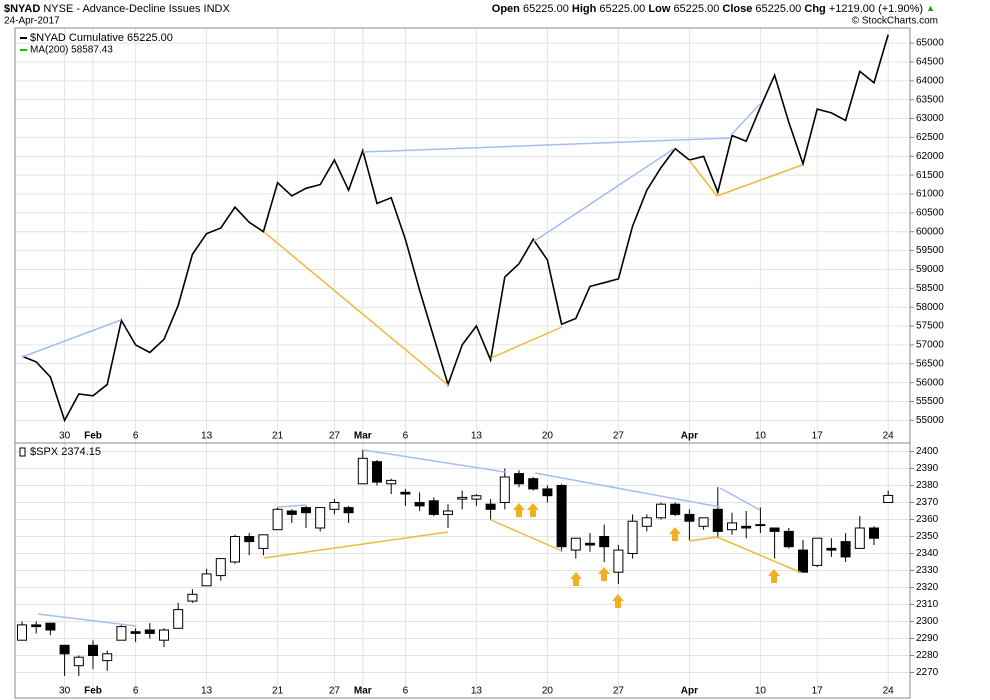 The width and height of the screenshot is (990, 700). I want to click on y-tick-label: 2330, so click(927, 570).